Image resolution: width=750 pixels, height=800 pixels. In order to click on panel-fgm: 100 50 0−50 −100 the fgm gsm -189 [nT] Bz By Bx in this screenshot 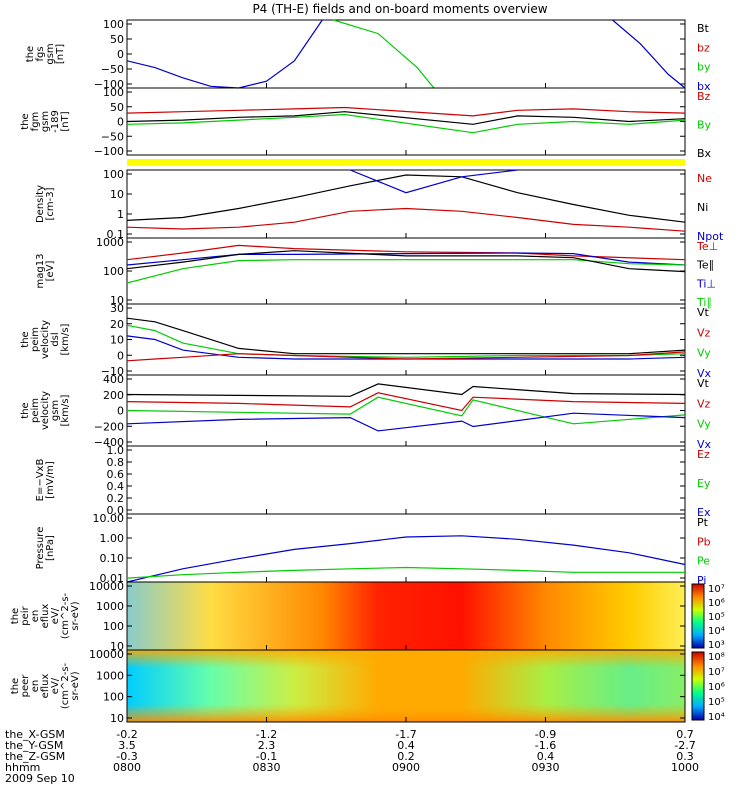, I will do `click(366, 123)`.